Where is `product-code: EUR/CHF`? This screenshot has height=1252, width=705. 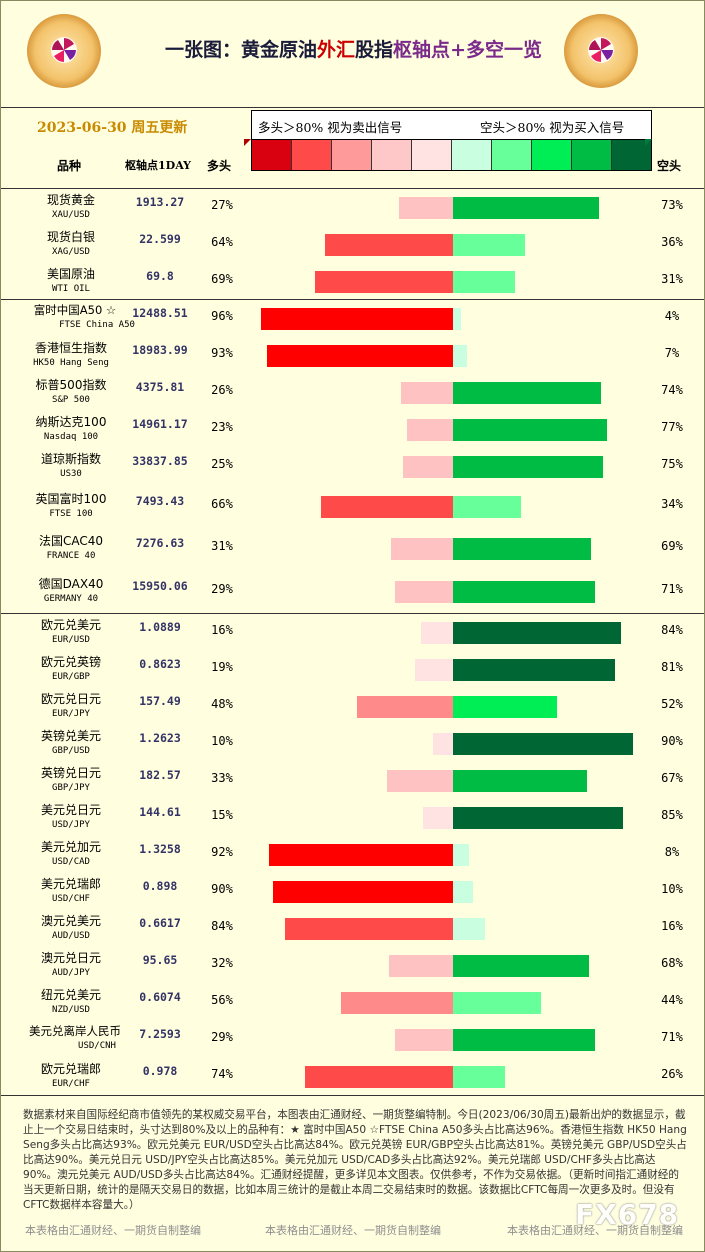 product-code: EUR/CHF is located at coordinates (71, 1084).